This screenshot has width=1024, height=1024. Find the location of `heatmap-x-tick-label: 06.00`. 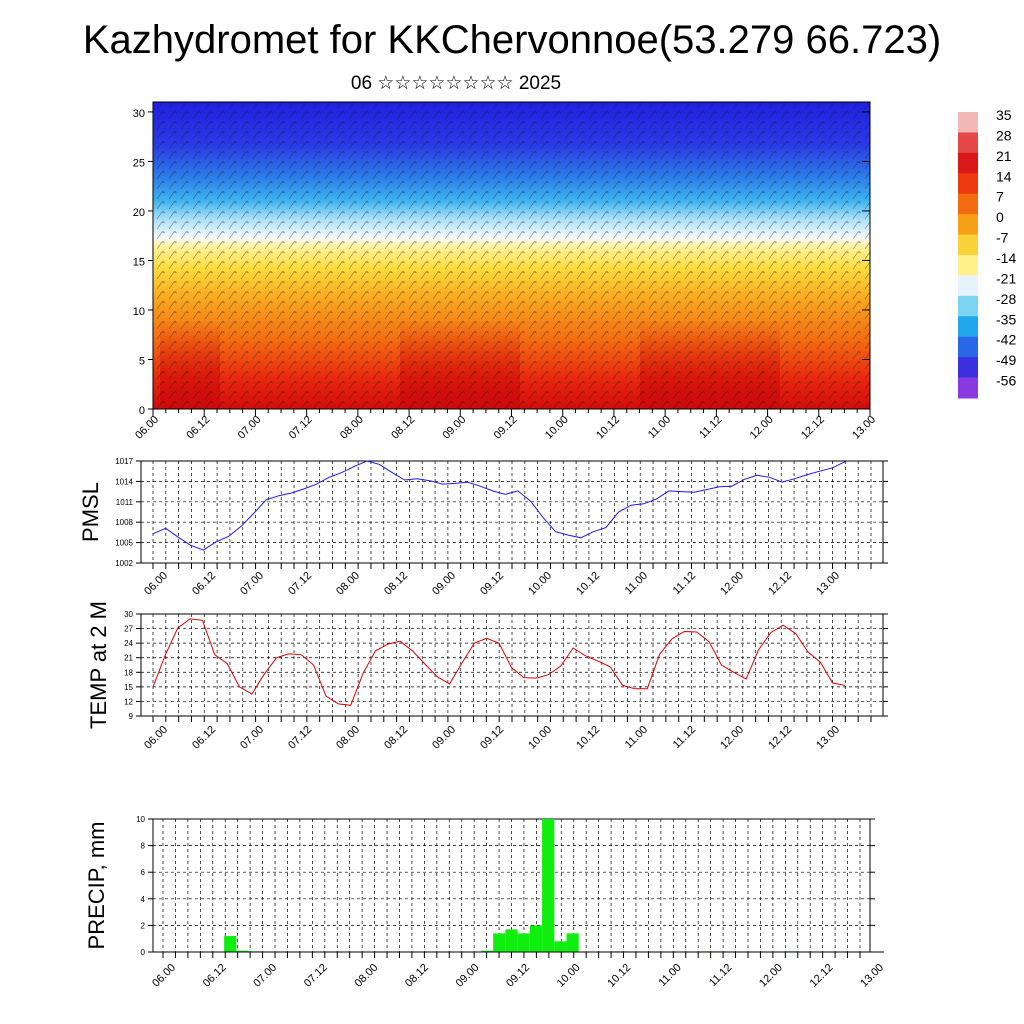

heatmap-x-tick-label: 06.00 is located at coordinates (147, 428).